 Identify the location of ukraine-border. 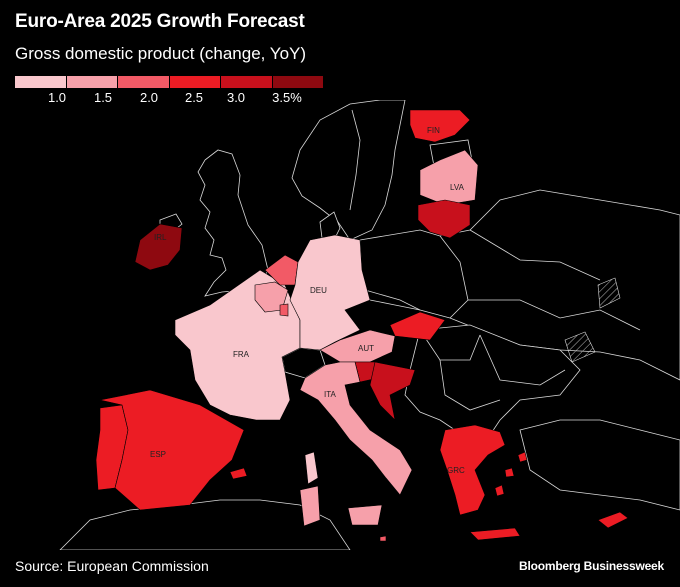
(554, 315).